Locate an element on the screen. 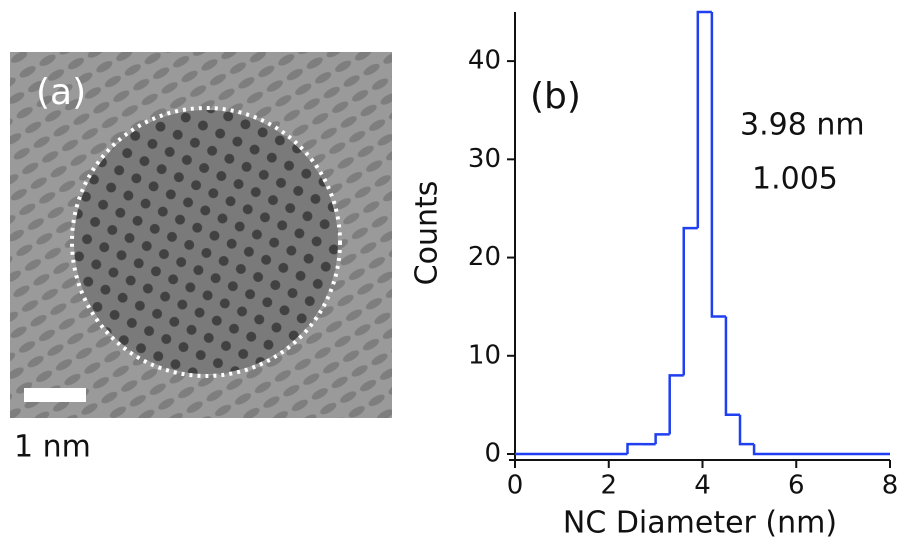 This screenshot has height=550, width=901. y-tick-label: 30 is located at coordinates (484, 159).